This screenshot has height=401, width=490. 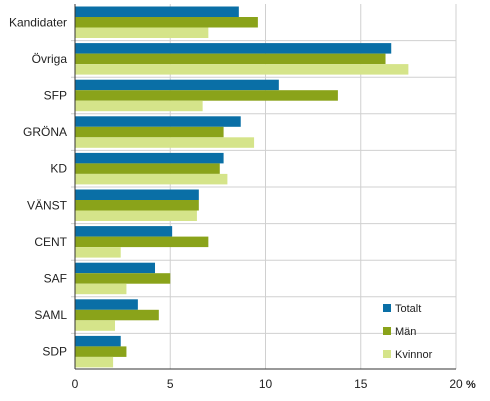 I want to click on x-tick-labels: 0 5 10 15 20, so click(x=267, y=384).